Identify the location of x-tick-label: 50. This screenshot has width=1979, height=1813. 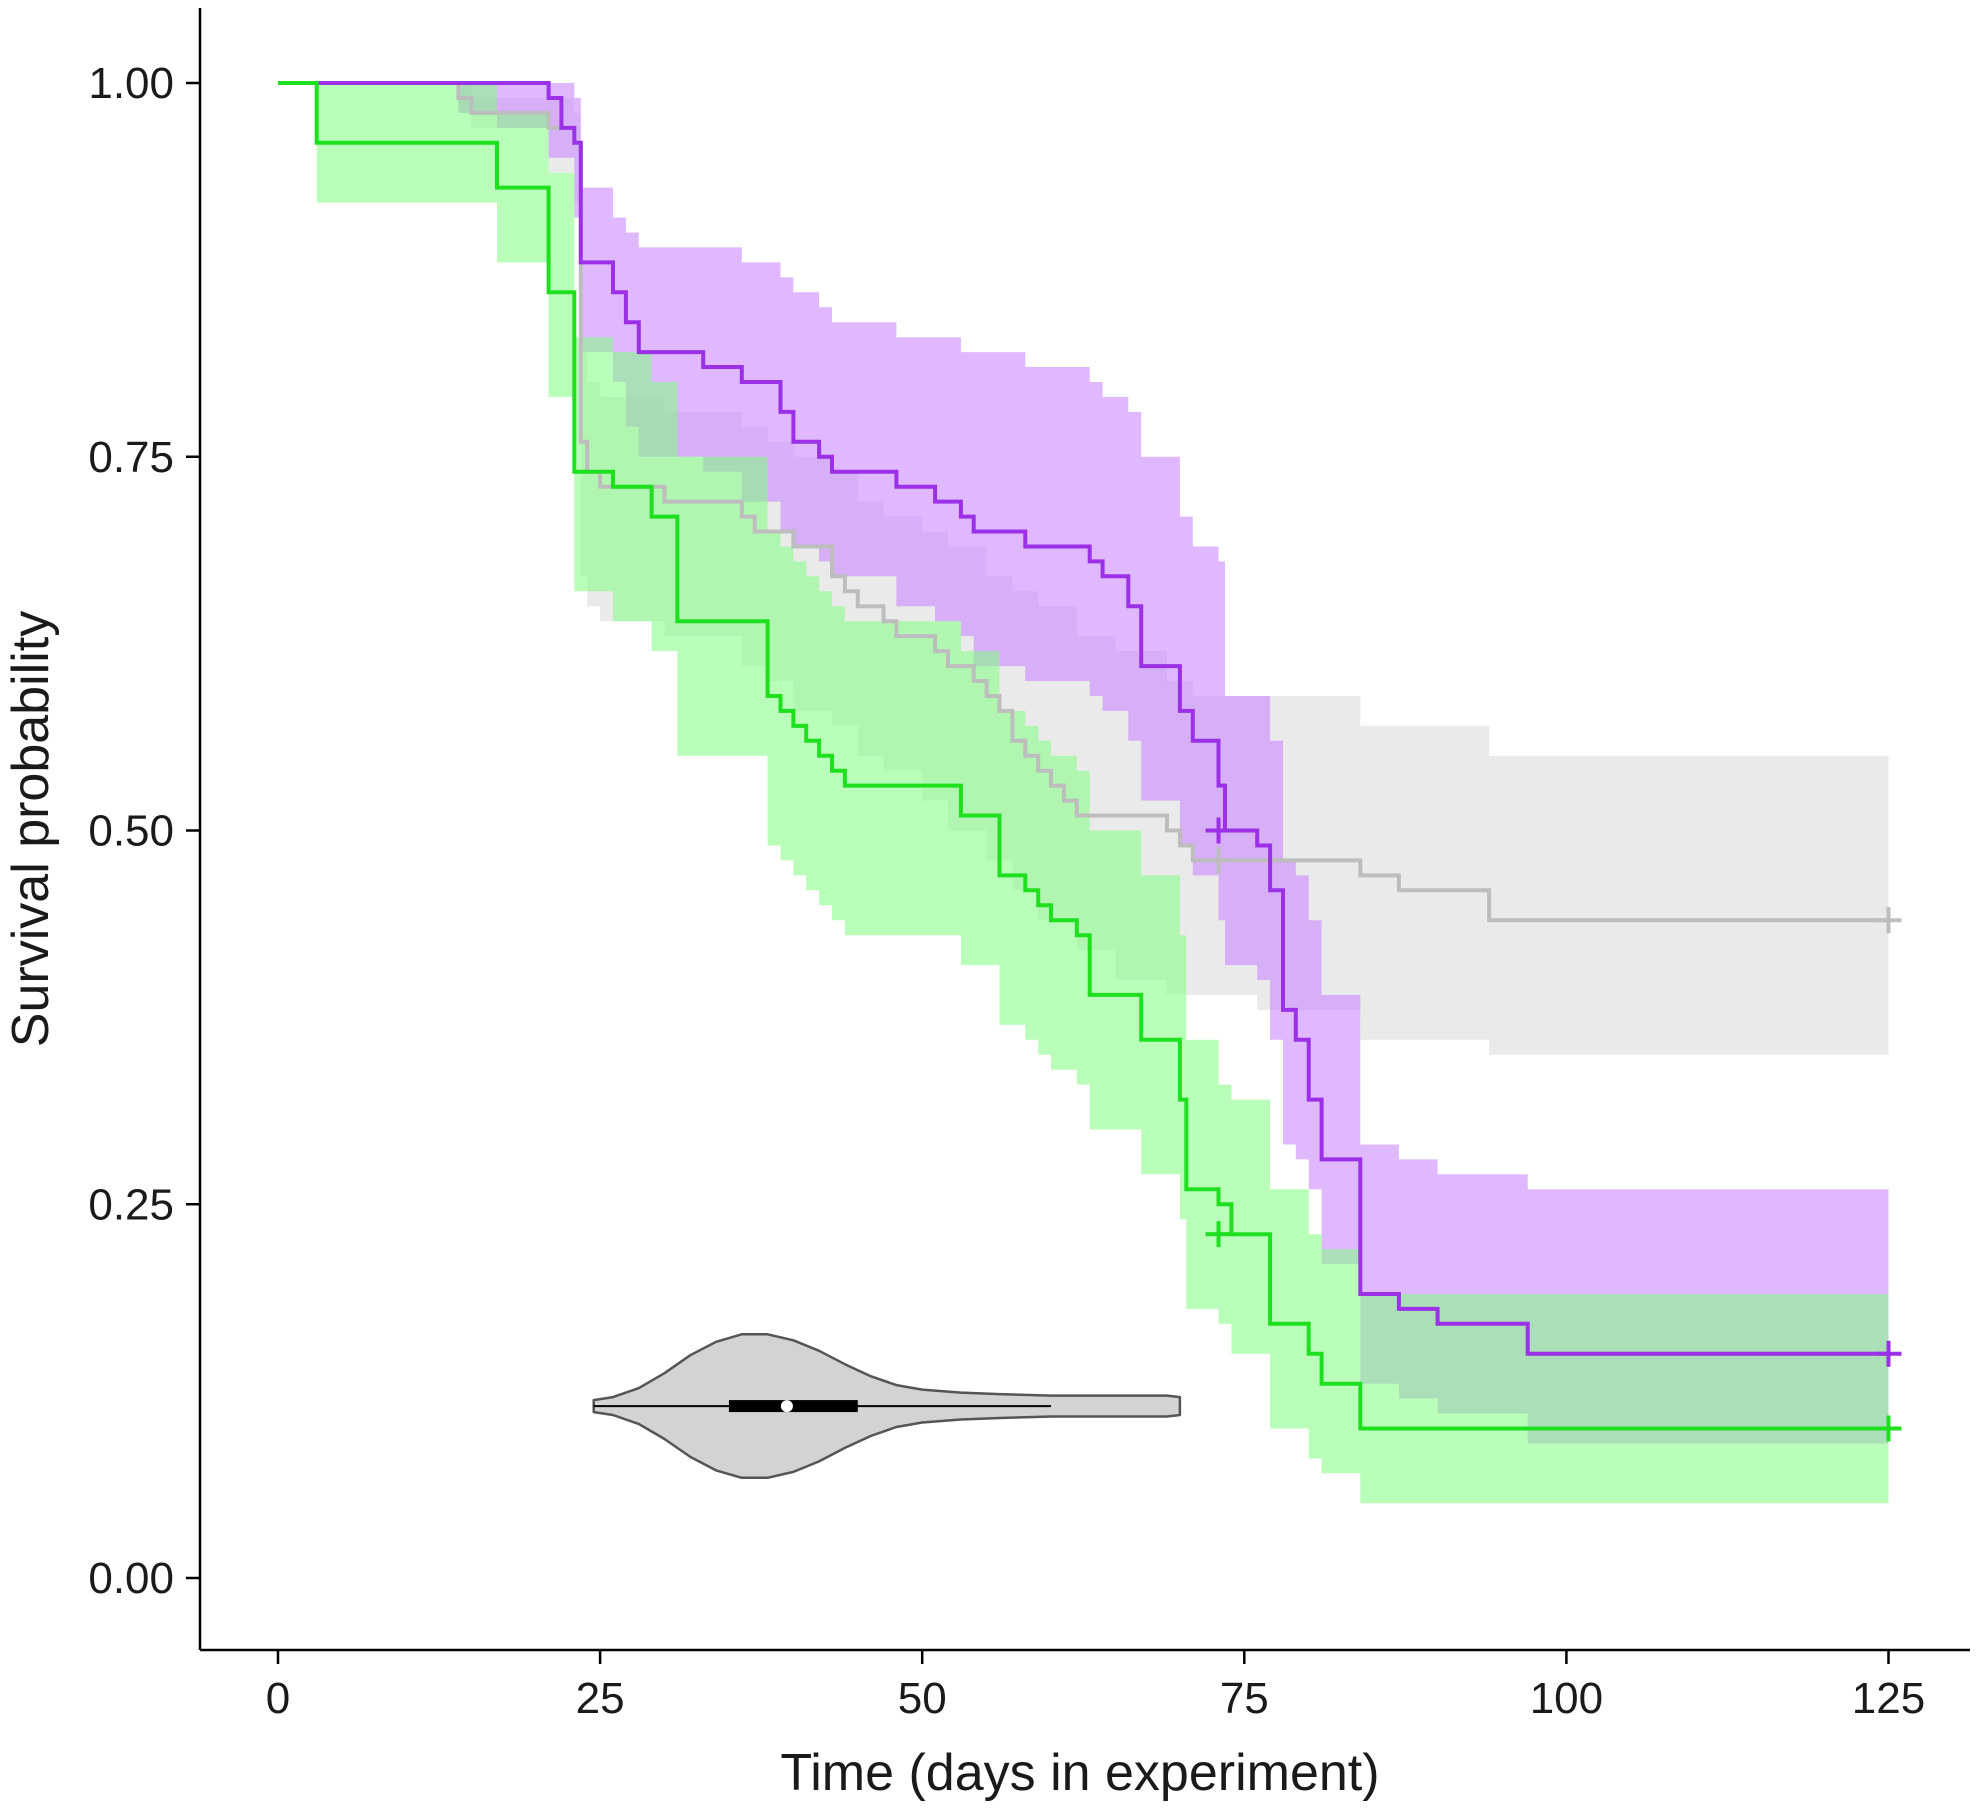
(922, 1698).